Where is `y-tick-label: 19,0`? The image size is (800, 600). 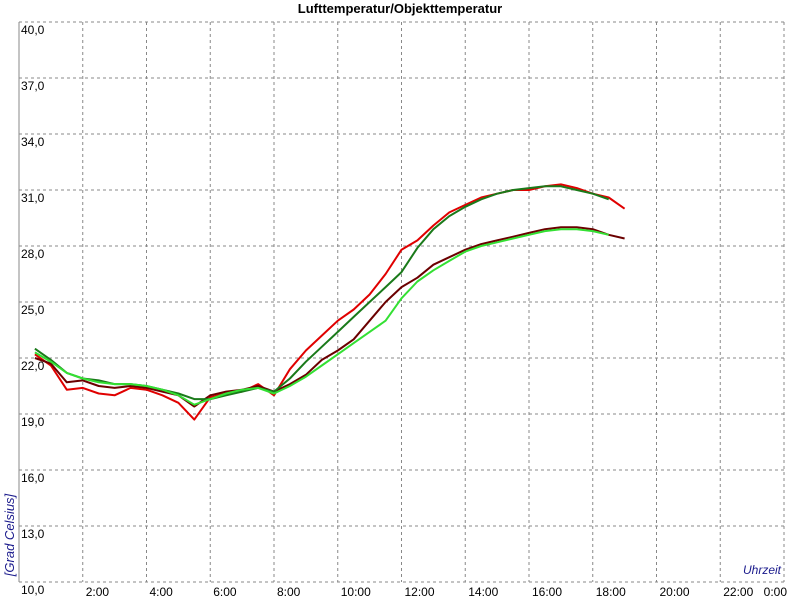 y-tick-label: 19,0 is located at coordinates (33, 422).